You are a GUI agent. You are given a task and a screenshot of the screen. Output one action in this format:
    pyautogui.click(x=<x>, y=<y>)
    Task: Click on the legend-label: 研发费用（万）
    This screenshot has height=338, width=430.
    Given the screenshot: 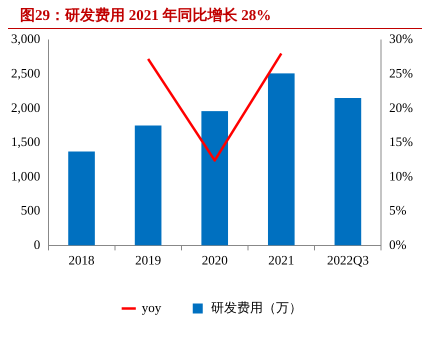 What is the action you would take?
    pyautogui.click(x=256, y=307)
    